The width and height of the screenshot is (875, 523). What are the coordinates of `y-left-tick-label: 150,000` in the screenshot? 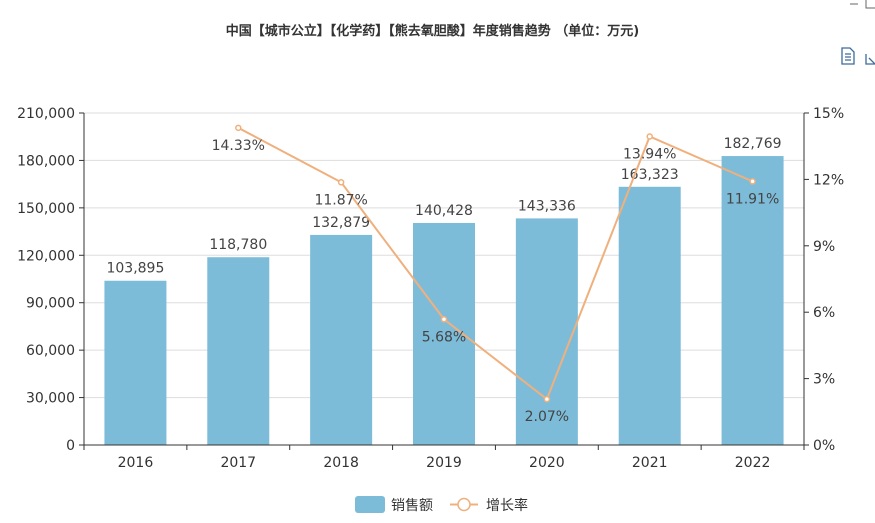 It's located at (46, 209).